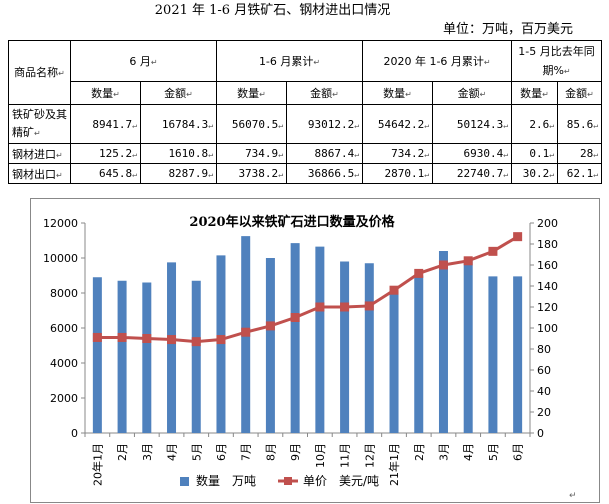 This screenshot has height=504, width=609. I want to click on unit-note: 单位：万吨，百万美元, so click(507, 29).